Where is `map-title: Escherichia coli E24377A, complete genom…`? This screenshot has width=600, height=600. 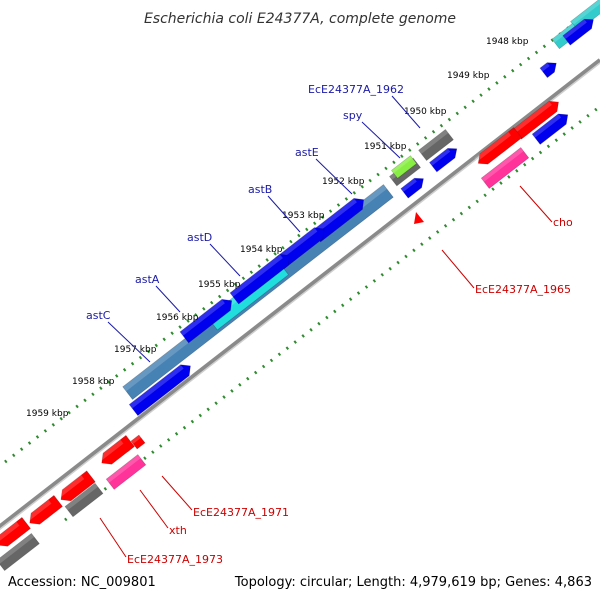
map-title: Escherichia coli E24377A, complete genom… is located at coordinates (300, 19).